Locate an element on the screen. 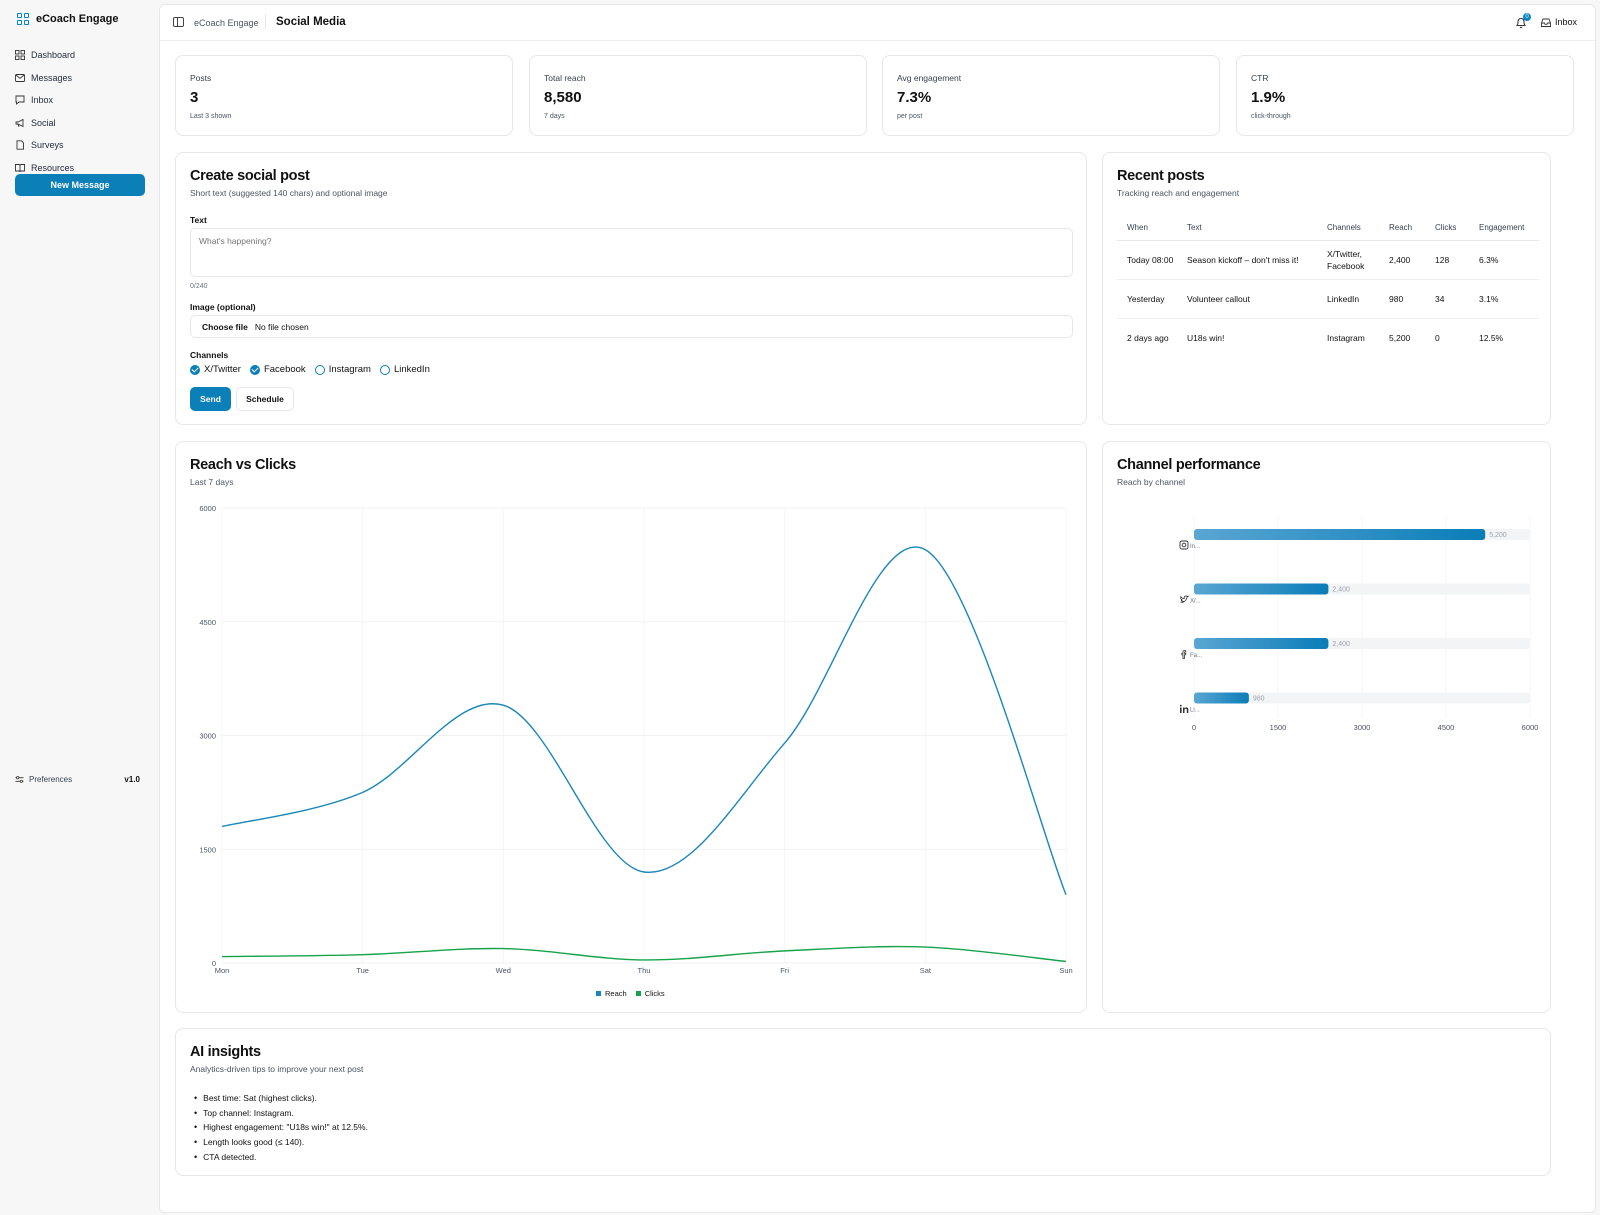 The image size is (1600, 1215). stat-label: Avg engagement is located at coordinates (929, 78).